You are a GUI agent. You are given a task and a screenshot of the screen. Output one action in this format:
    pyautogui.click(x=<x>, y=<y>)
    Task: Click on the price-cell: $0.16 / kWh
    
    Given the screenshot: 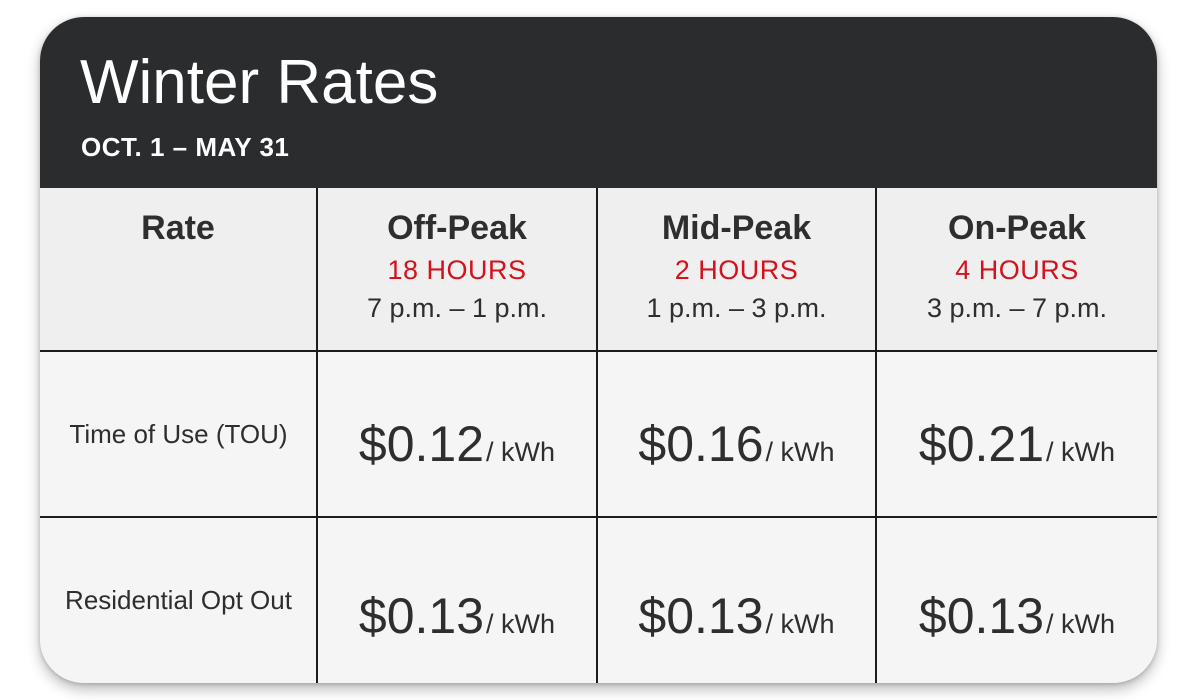 What is the action you would take?
    pyautogui.click(x=736, y=444)
    